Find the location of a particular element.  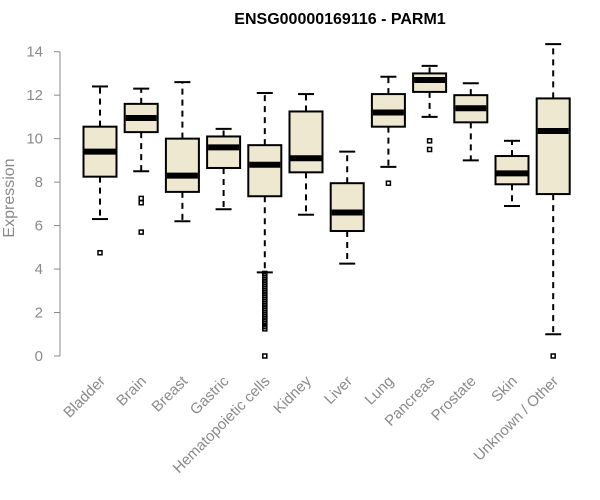

x-tick-label: Brain is located at coordinates (131, 391).